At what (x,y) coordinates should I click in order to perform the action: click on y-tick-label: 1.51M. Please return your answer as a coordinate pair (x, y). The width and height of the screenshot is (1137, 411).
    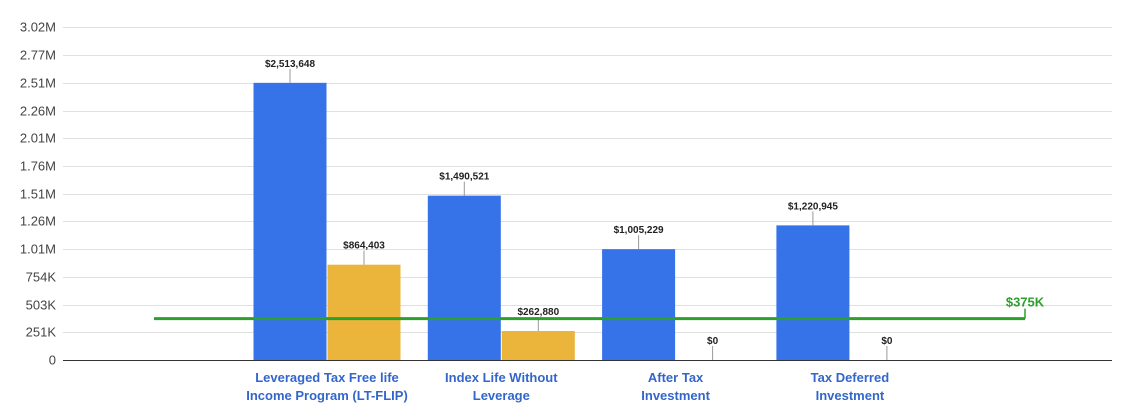
    Looking at the image, I should click on (38, 194).